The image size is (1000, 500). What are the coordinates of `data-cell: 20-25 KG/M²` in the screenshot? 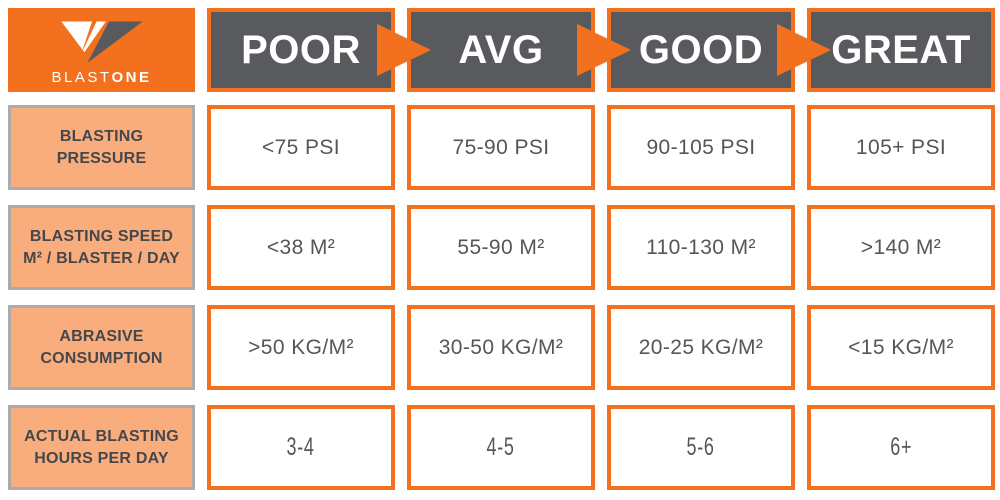 It's located at (701, 347).